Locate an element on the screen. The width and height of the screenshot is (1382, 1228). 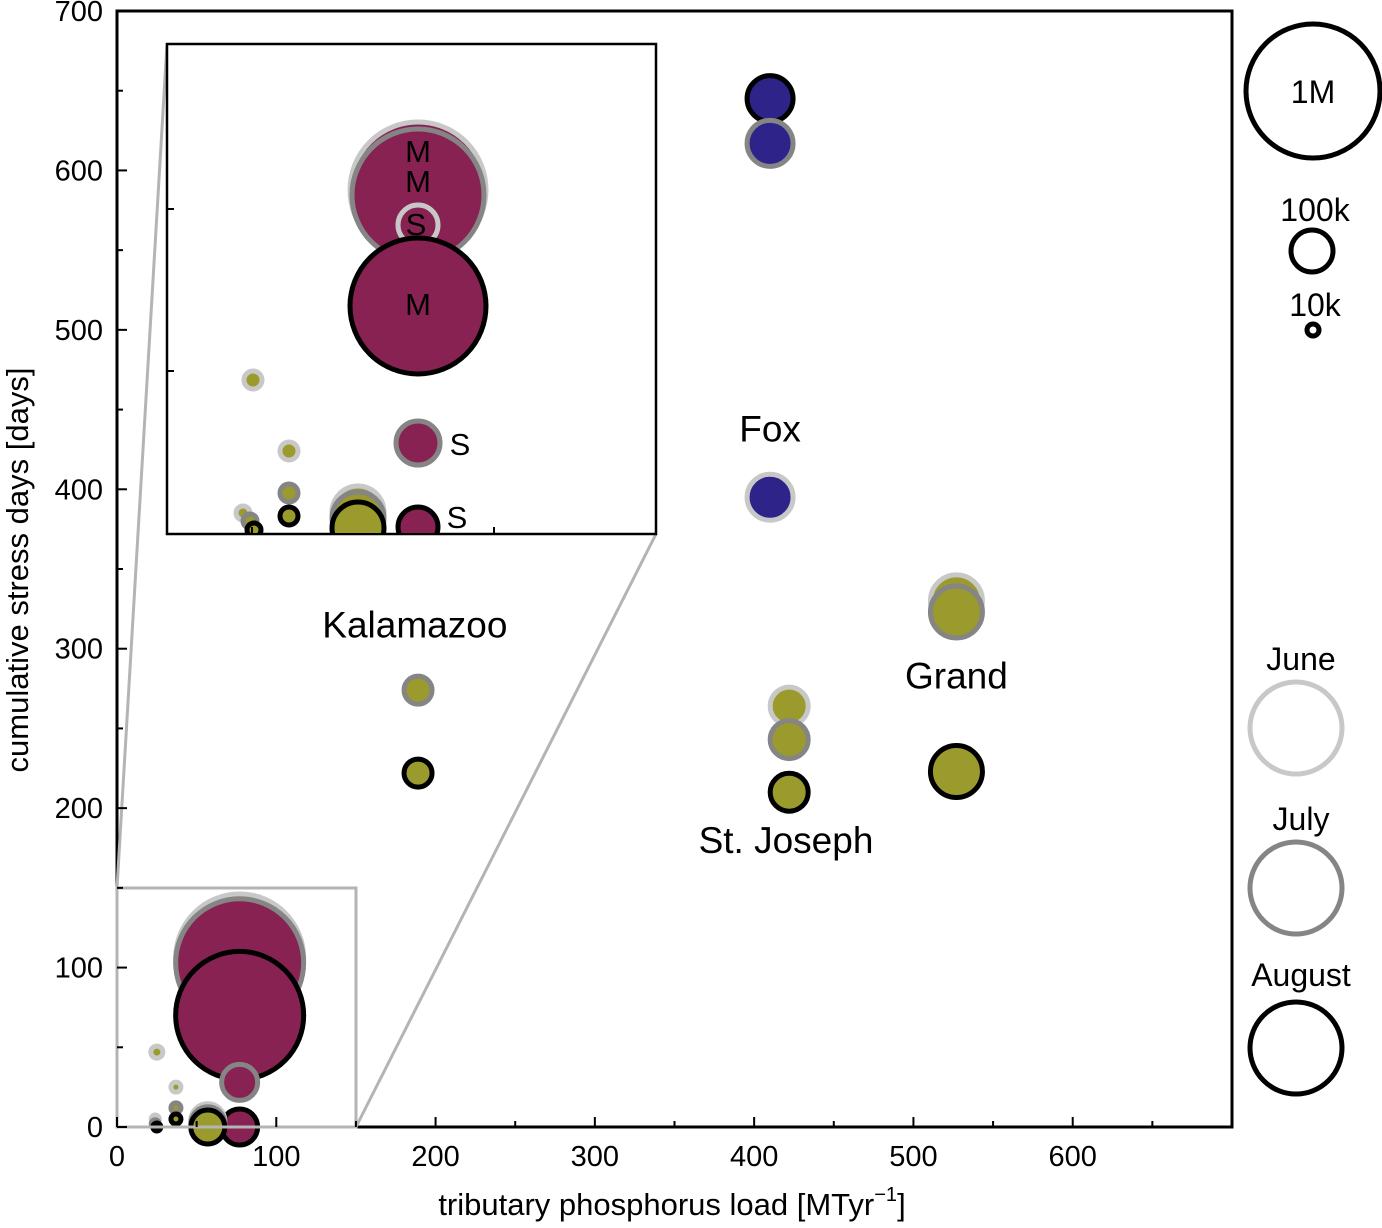
inset-bubble-maroon-july is located at coordinates (418, 443).